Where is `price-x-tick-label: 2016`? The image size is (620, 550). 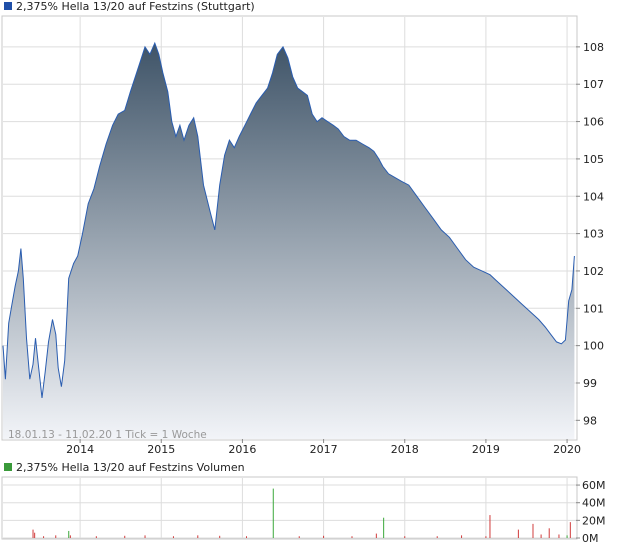 price-x-tick-label: 2016 is located at coordinates (242, 449).